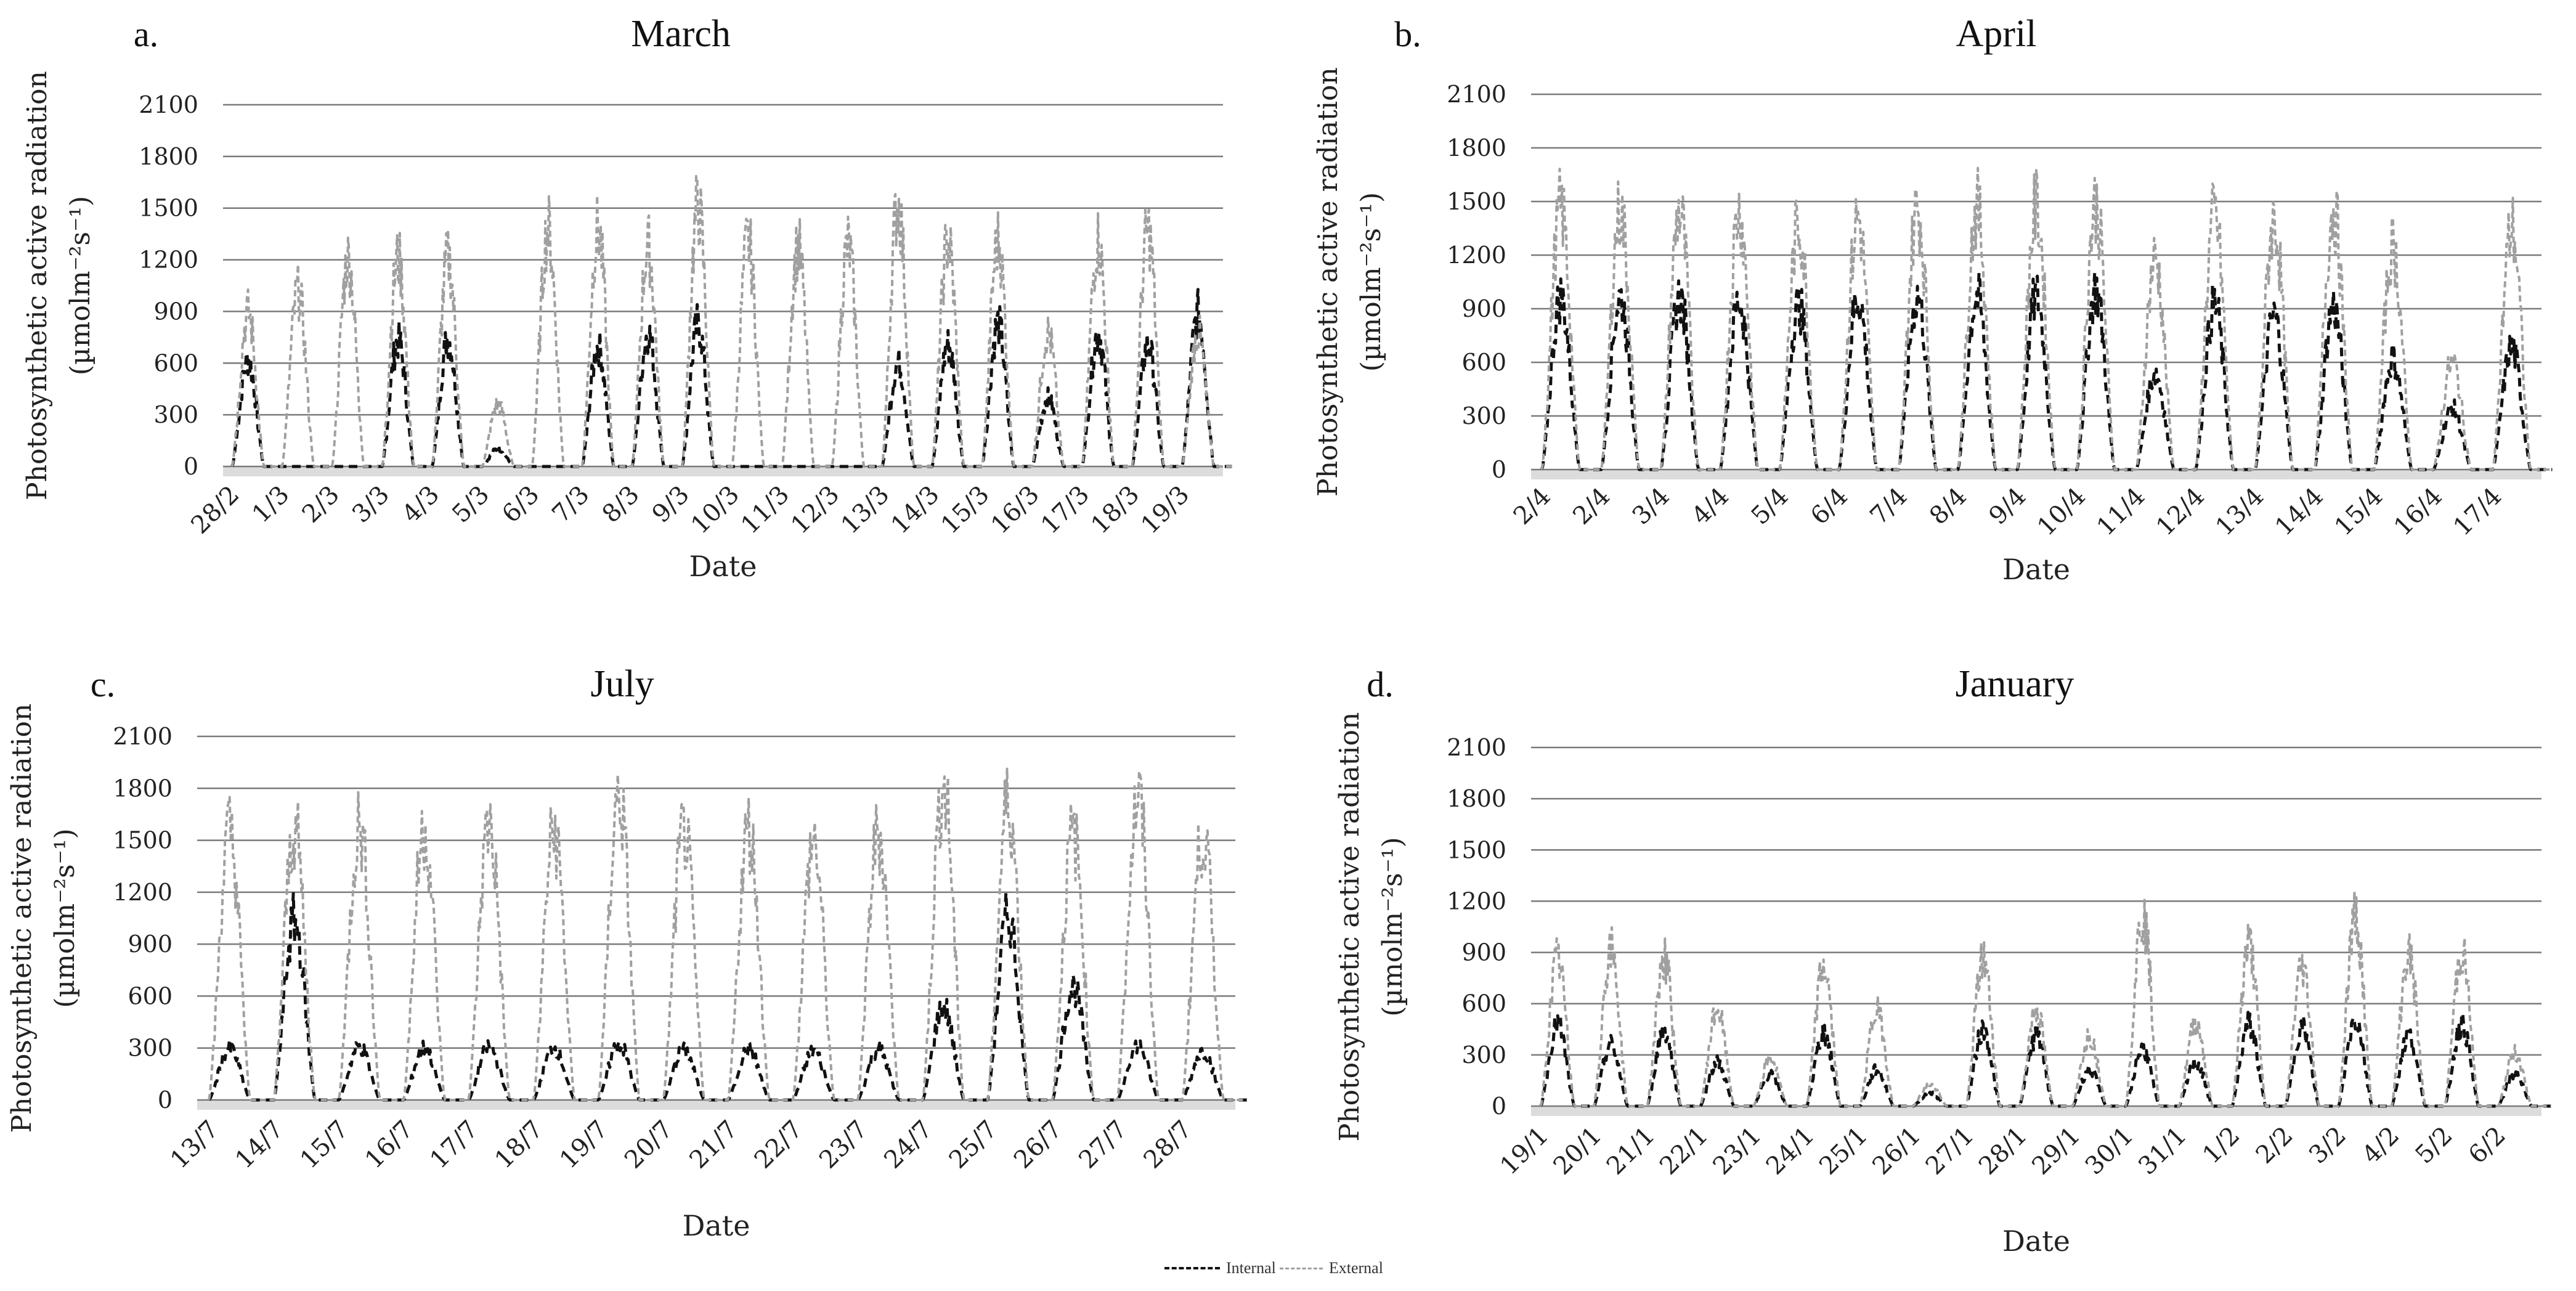 The height and width of the screenshot is (1291, 2576). What do you see at coordinates (521, 505) in the screenshot?
I see `x-tick-label: 6/3` at bounding box center [521, 505].